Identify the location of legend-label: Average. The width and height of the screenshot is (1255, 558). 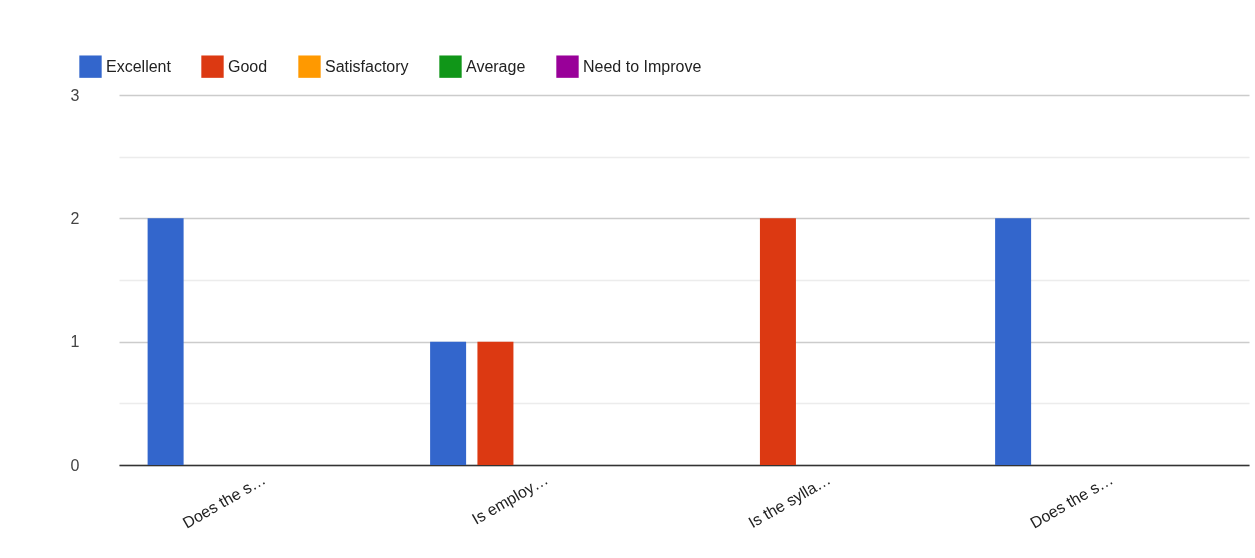
(496, 66).